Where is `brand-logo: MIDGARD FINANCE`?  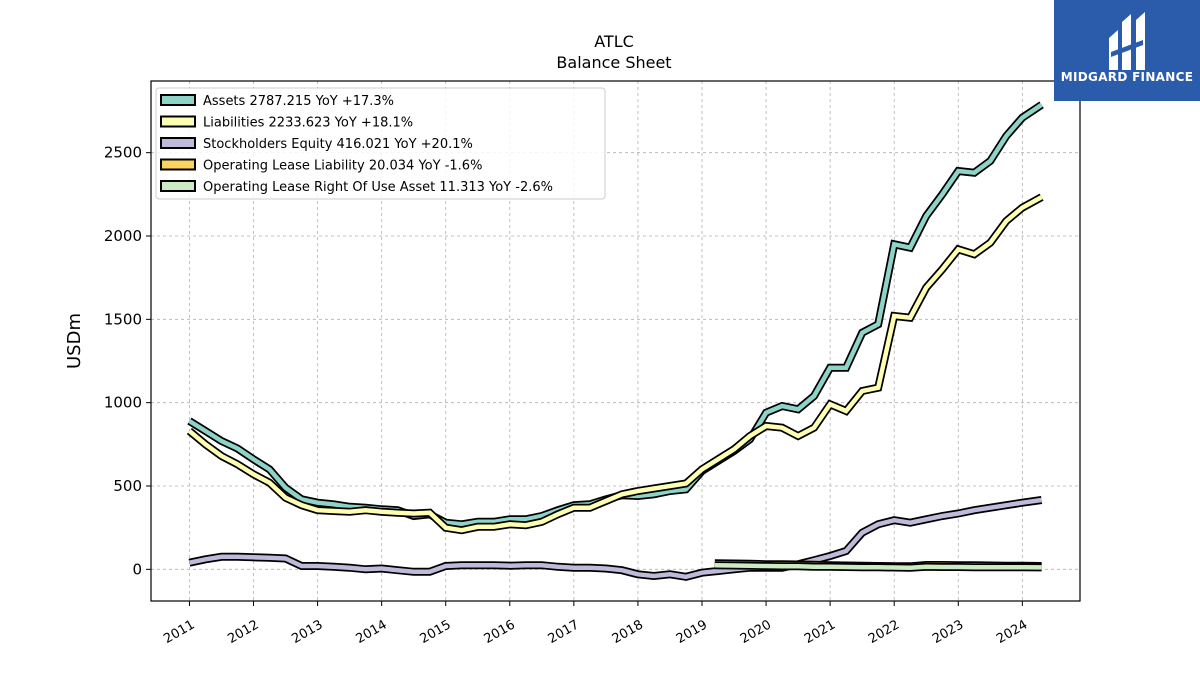 brand-logo: MIDGARD FINANCE is located at coordinates (1127, 50).